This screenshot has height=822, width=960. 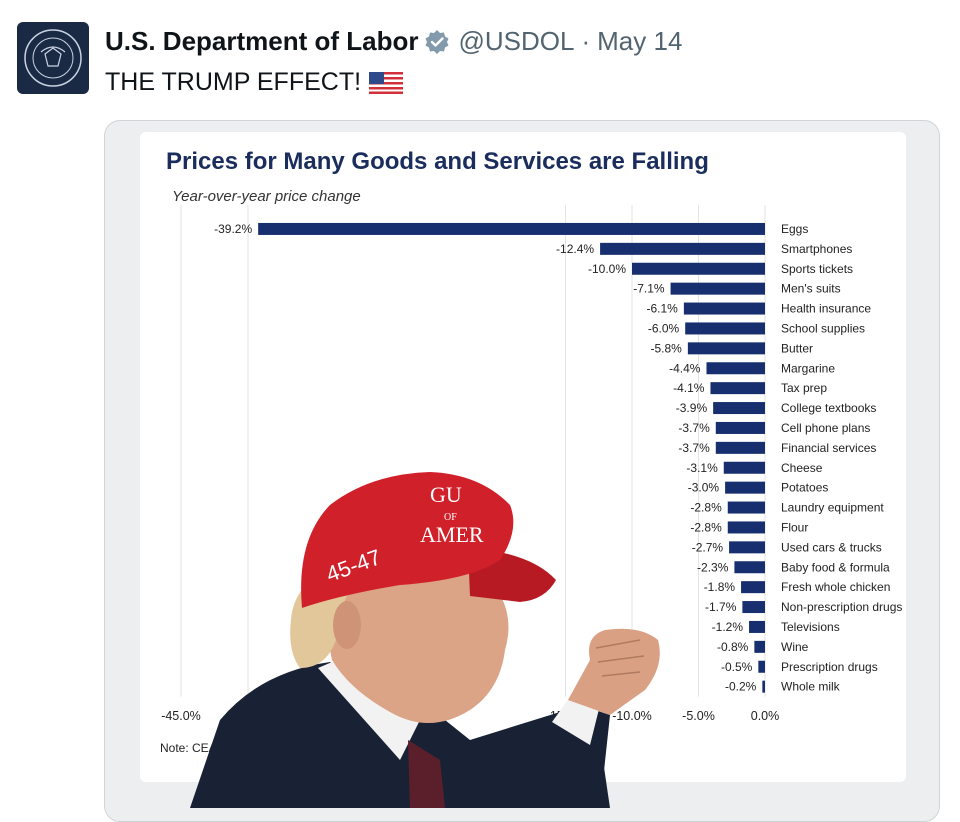 I want to click on data-label: -12.4%, so click(x=575, y=249).